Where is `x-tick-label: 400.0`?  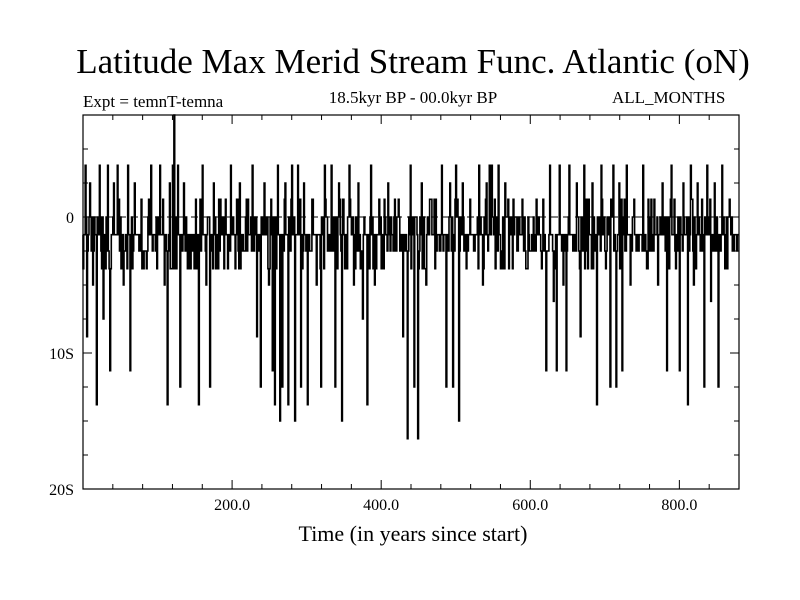
x-tick-label: 400.0 is located at coordinates (381, 505).